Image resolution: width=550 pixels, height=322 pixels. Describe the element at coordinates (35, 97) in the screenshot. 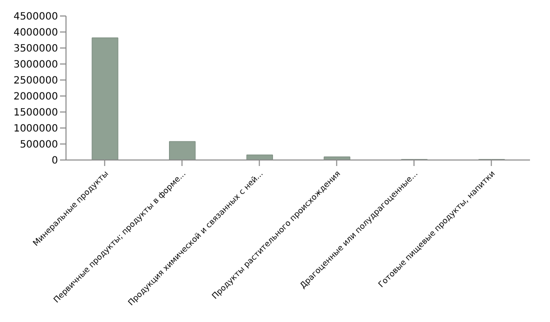

I see `y-tick-label: 2000000` at that location.